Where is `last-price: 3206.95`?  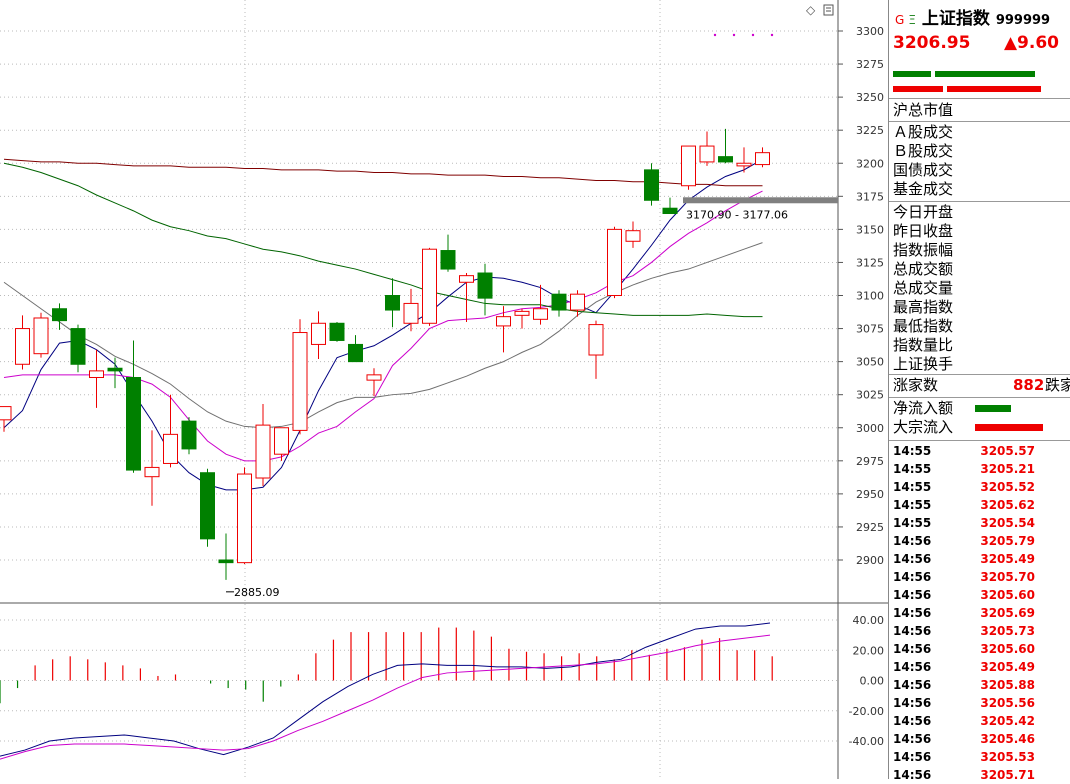 last-price: 3206.95 is located at coordinates (932, 43).